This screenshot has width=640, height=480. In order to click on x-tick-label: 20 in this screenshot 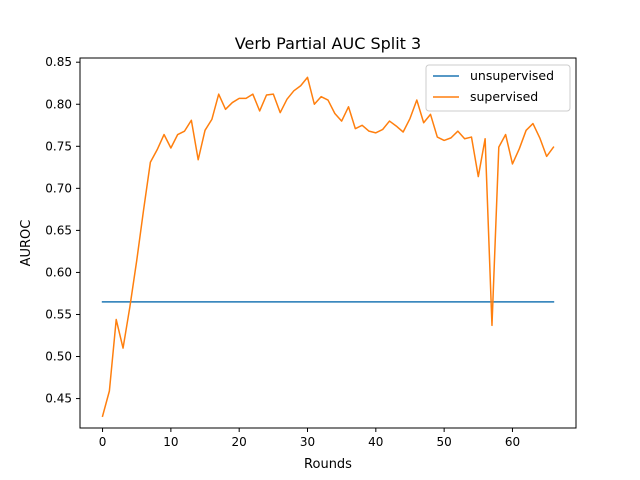, I will do `click(239, 442)`.